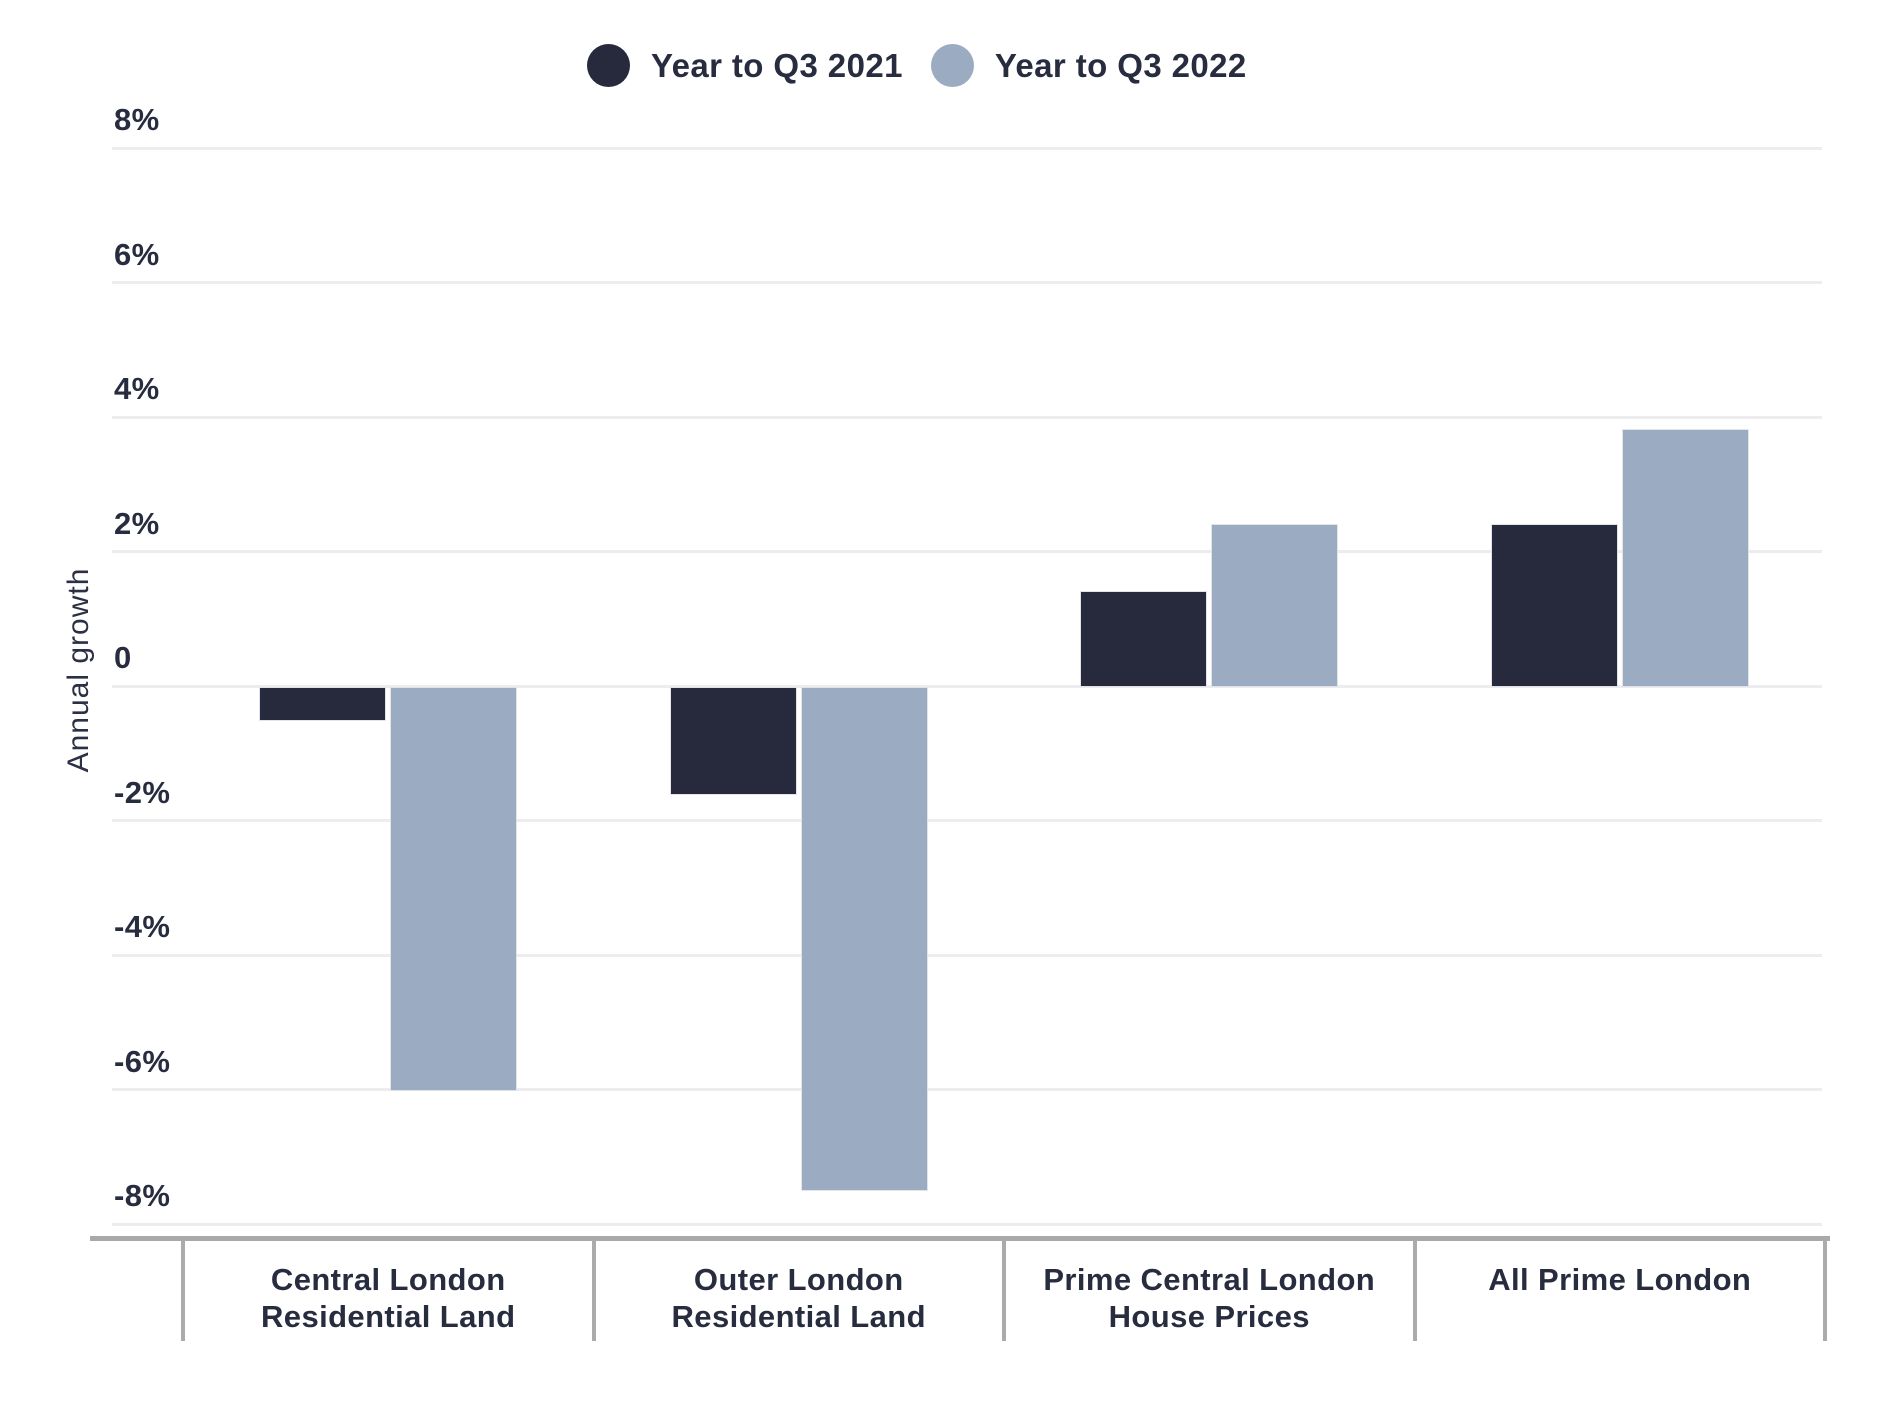  What do you see at coordinates (967, 955) in the screenshot?
I see `gridline--4%` at bounding box center [967, 955].